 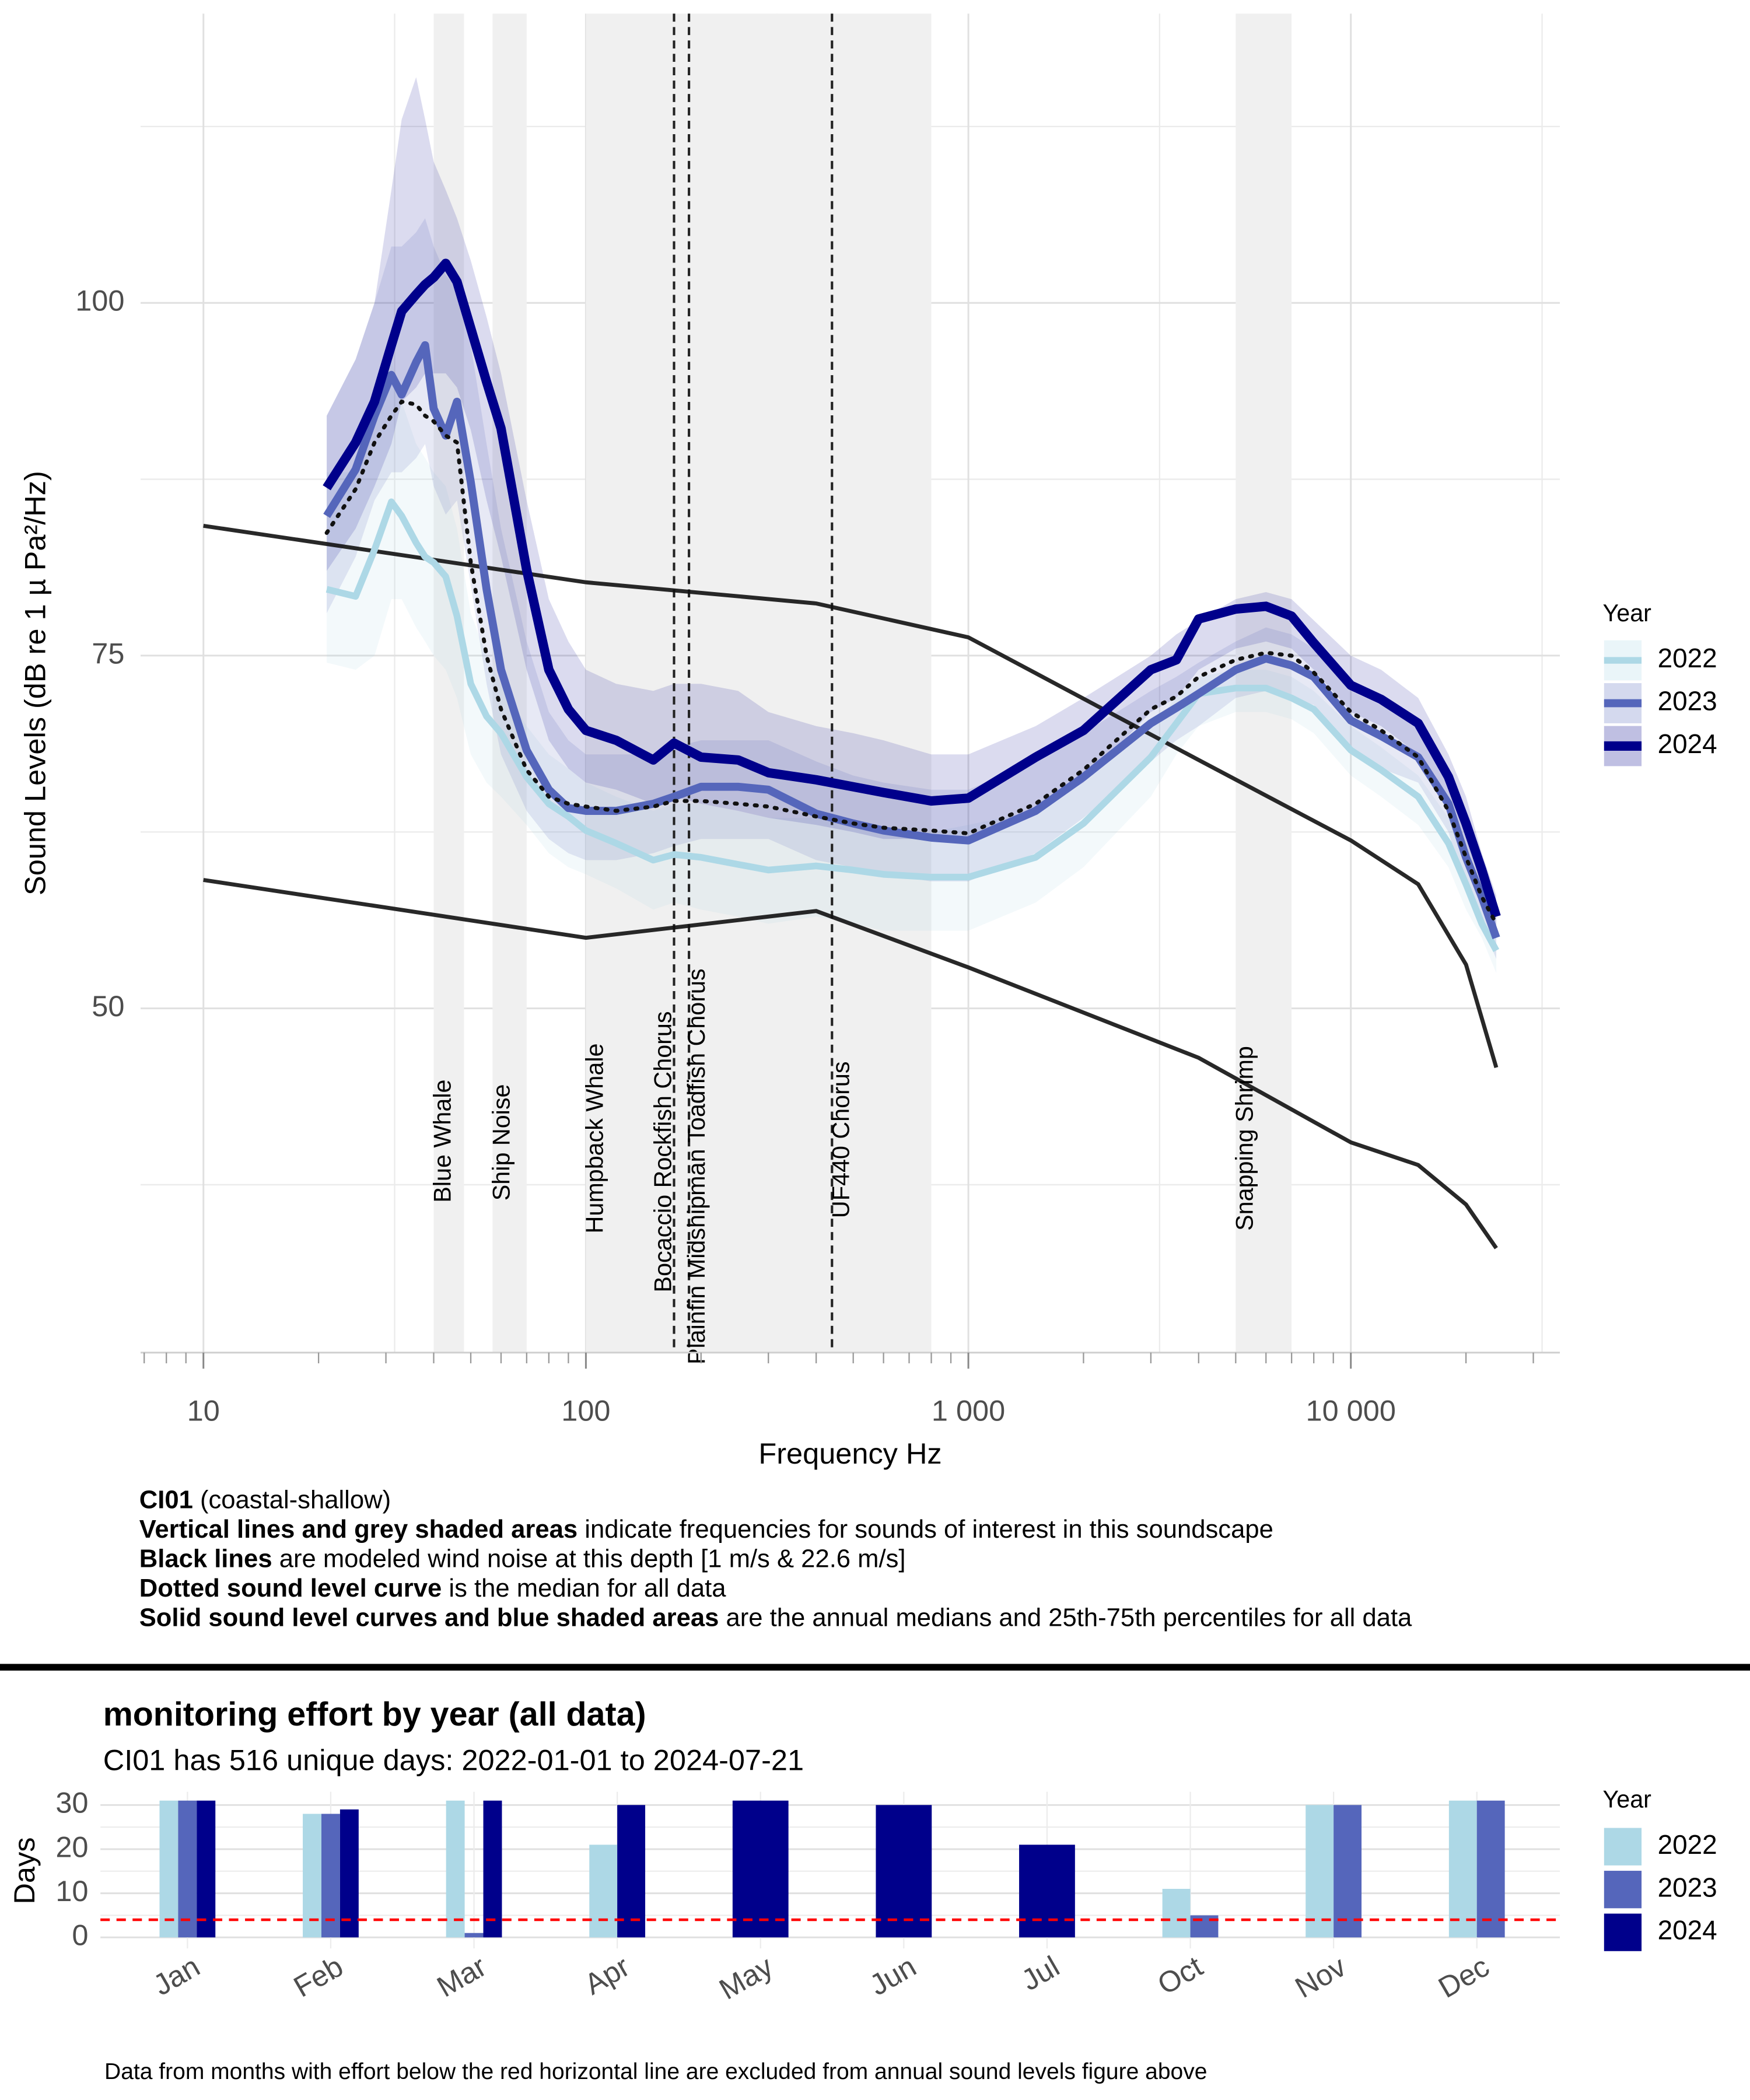 I want to click on region-label: Humpback Whale, so click(x=595, y=1139).